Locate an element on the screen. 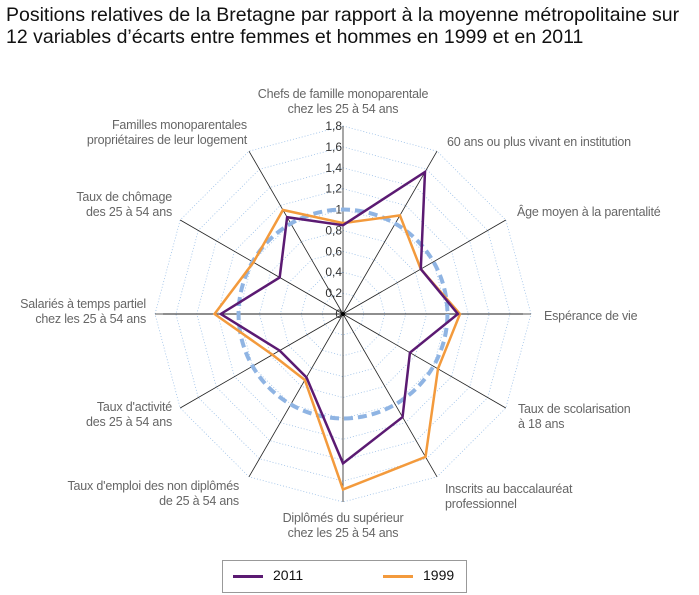 Image resolution: width=699 pixels, height=595 pixels. axis-label-2: Âge moyen à la parentalité is located at coordinates (589, 212).